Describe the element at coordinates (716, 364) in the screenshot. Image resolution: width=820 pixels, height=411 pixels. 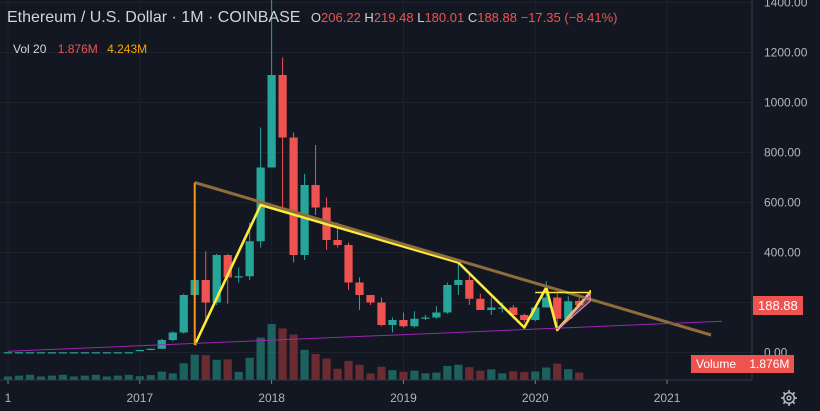
I see `volume-tag-label: Volume` at that location.